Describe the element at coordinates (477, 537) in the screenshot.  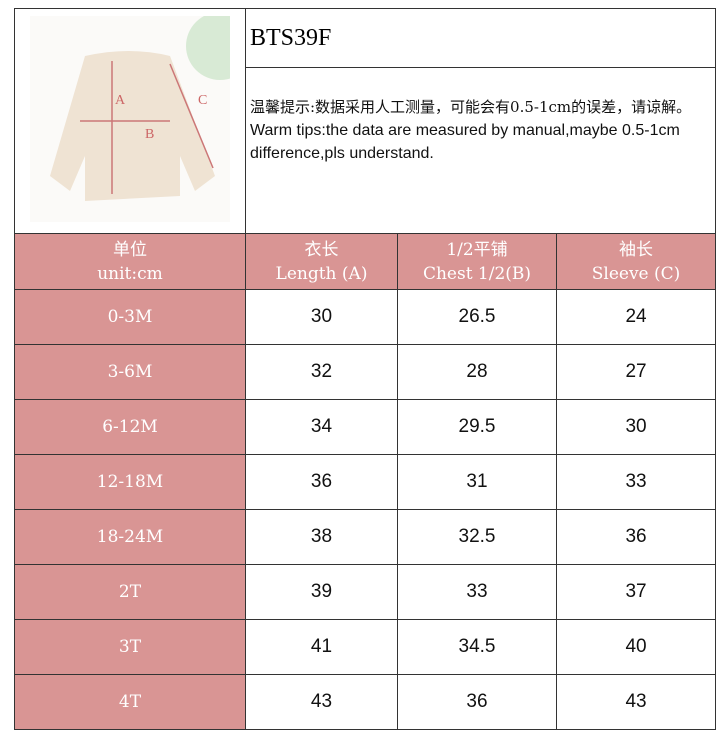
I see `chest-cell: 32.5` at that location.